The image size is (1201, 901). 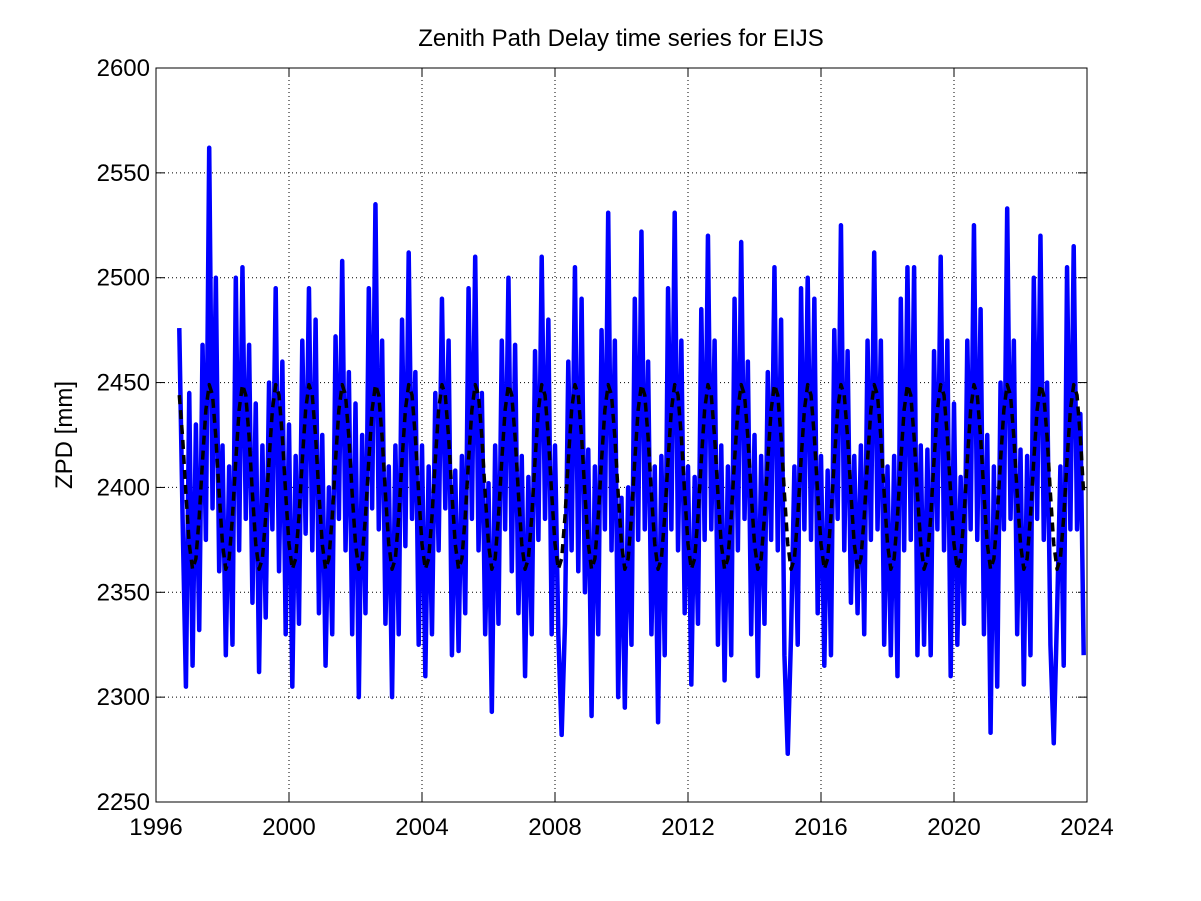 What do you see at coordinates (687, 827) in the screenshot?
I see `x-tick-label: 2012` at bounding box center [687, 827].